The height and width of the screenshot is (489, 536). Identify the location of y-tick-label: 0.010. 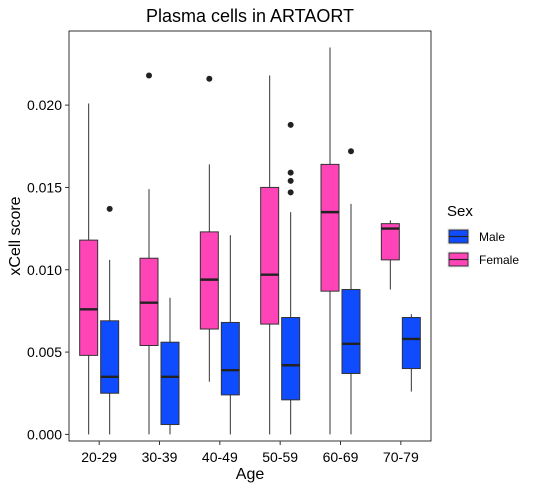
(44, 270).